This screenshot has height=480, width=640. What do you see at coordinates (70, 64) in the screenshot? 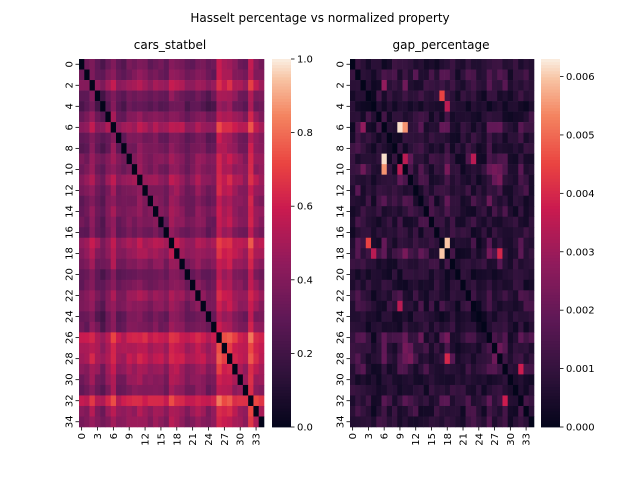
I see `y-tick-label: 0` at bounding box center [70, 64].